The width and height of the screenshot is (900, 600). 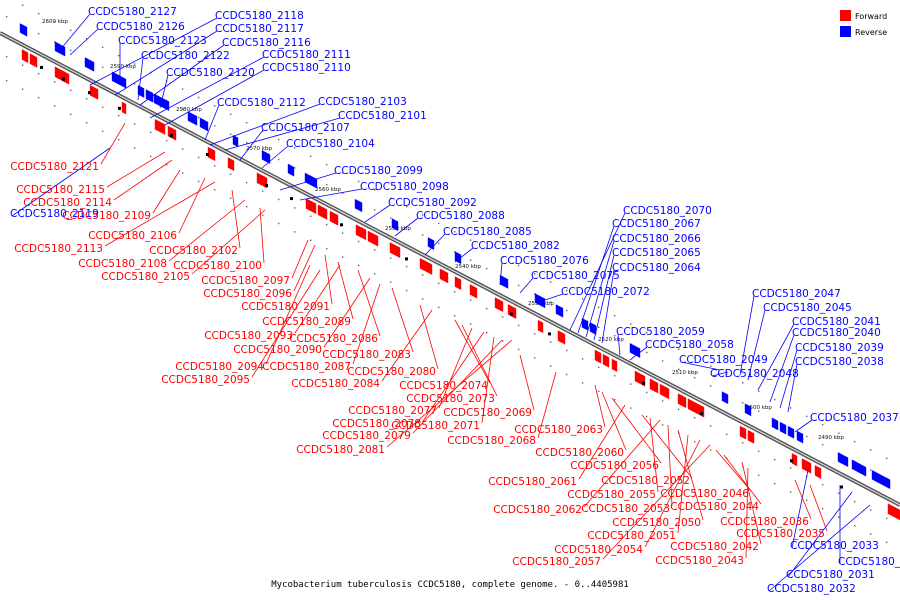 I want to click on legend-reverse-label: Reverse, so click(x=871, y=32).